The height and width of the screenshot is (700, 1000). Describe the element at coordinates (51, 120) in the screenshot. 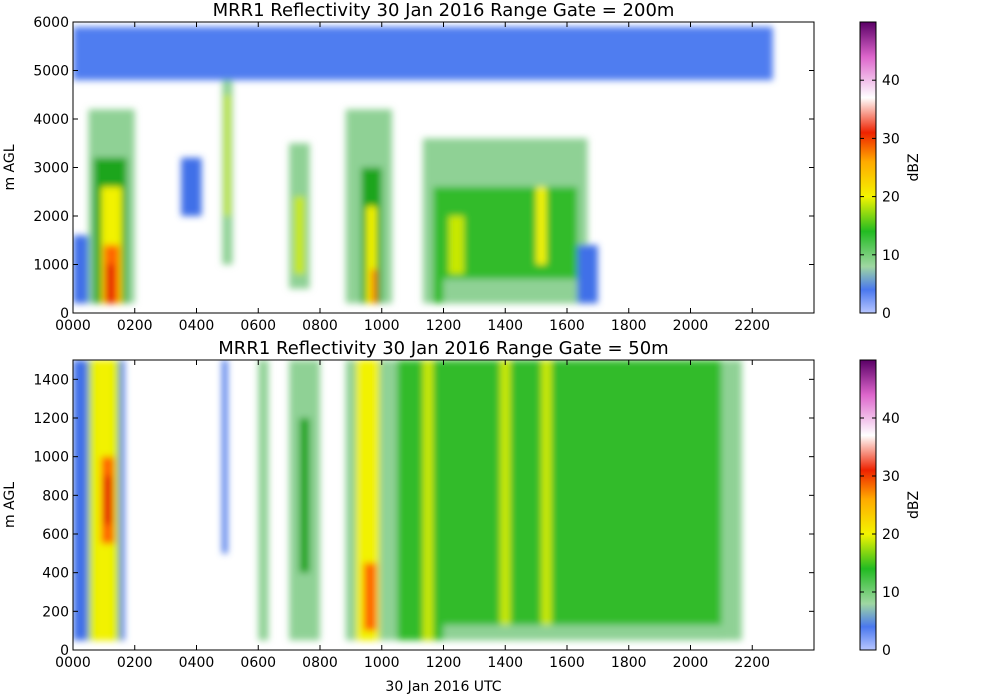

I see `y-tick-label: 4000` at that location.